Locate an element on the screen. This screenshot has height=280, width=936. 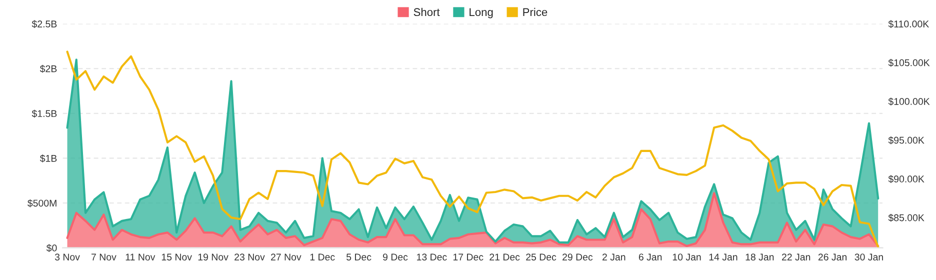
x-tick-label: 18 Jan is located at coordinates (760, 257).